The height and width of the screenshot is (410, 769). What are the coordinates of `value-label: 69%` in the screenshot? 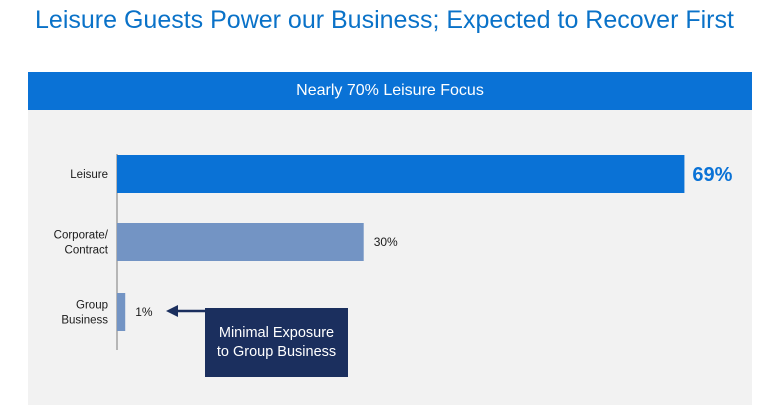 It's located at (712, 175).